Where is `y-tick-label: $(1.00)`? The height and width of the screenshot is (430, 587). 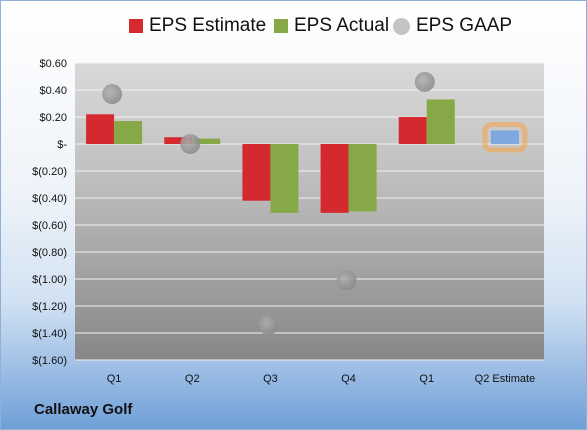
y-tick-label: $(1.00) is located at coordinates (49, 280).